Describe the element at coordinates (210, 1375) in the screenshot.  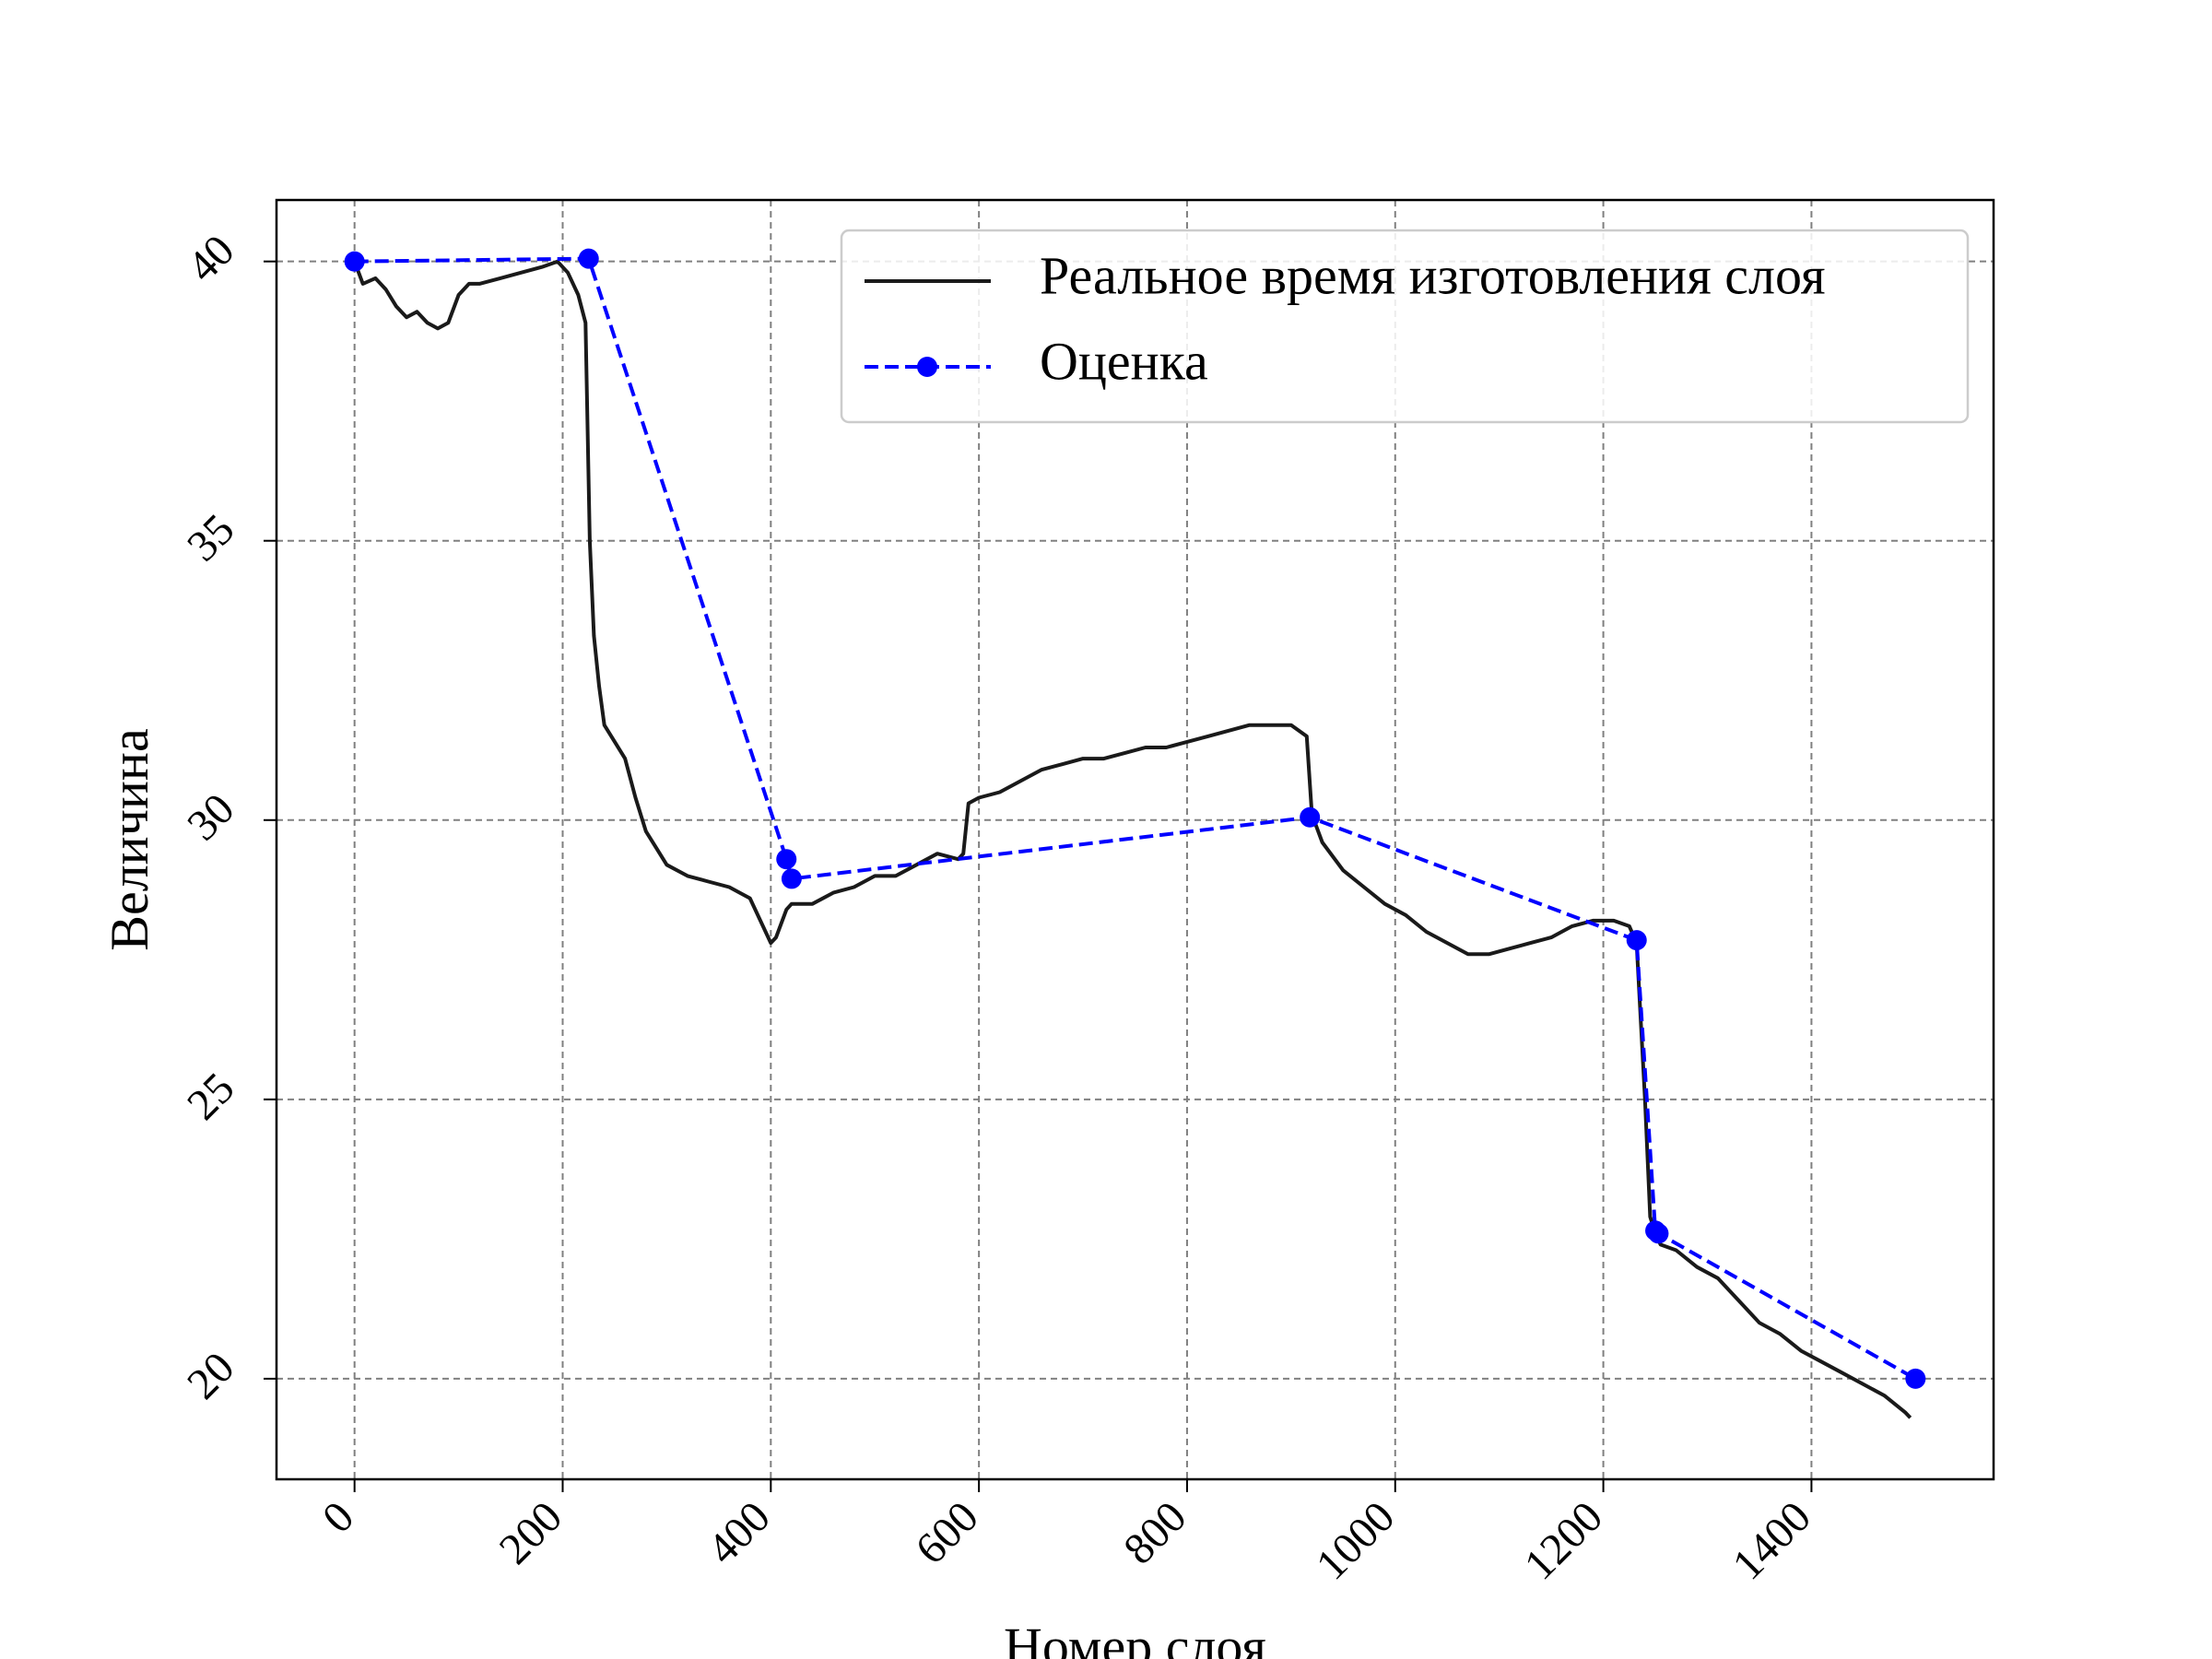
I see `y-tick-label: 20` at that location.